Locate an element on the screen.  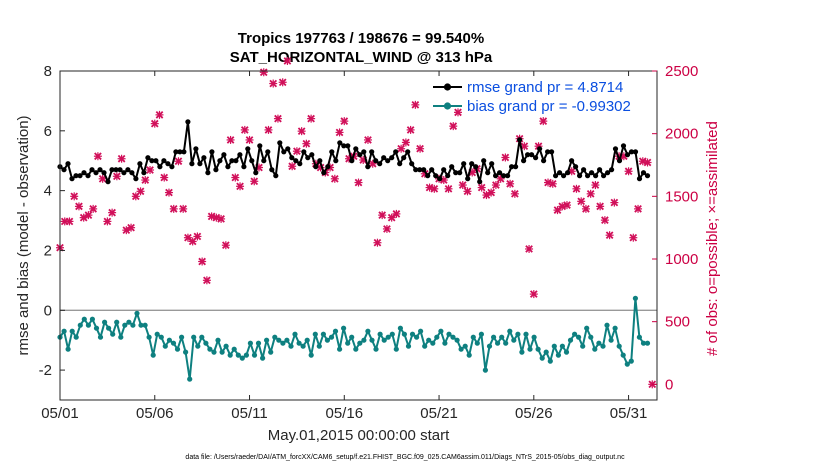
legend-marker-rmse is located at coordinates (447, 87).